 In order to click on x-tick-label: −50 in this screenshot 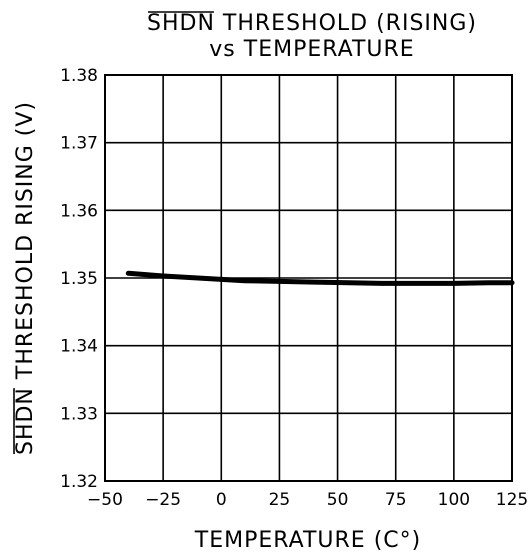, I will do `click(105, 500)`.